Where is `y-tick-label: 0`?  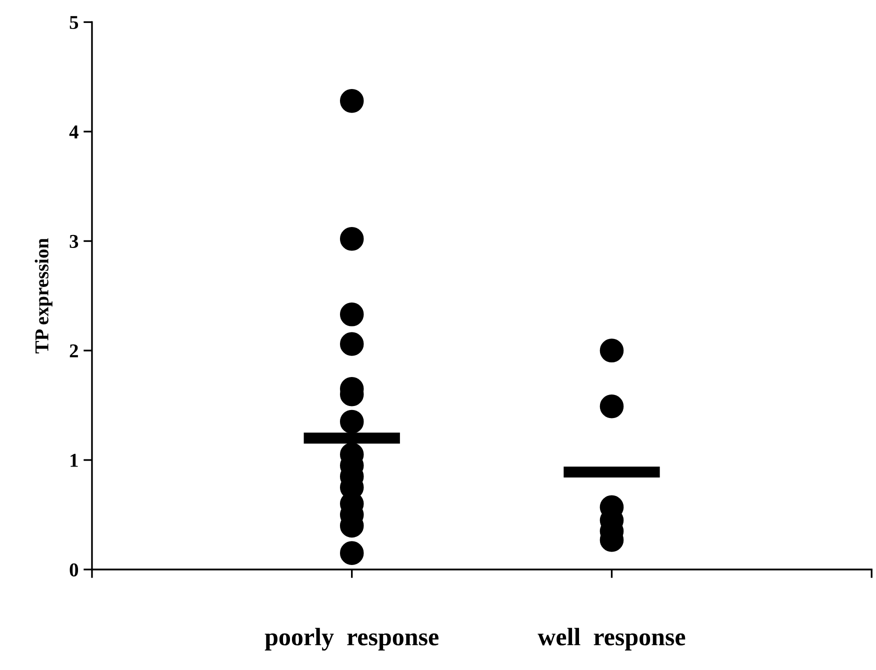
y-tick-label: 0 is located at coordinates (74, 569).